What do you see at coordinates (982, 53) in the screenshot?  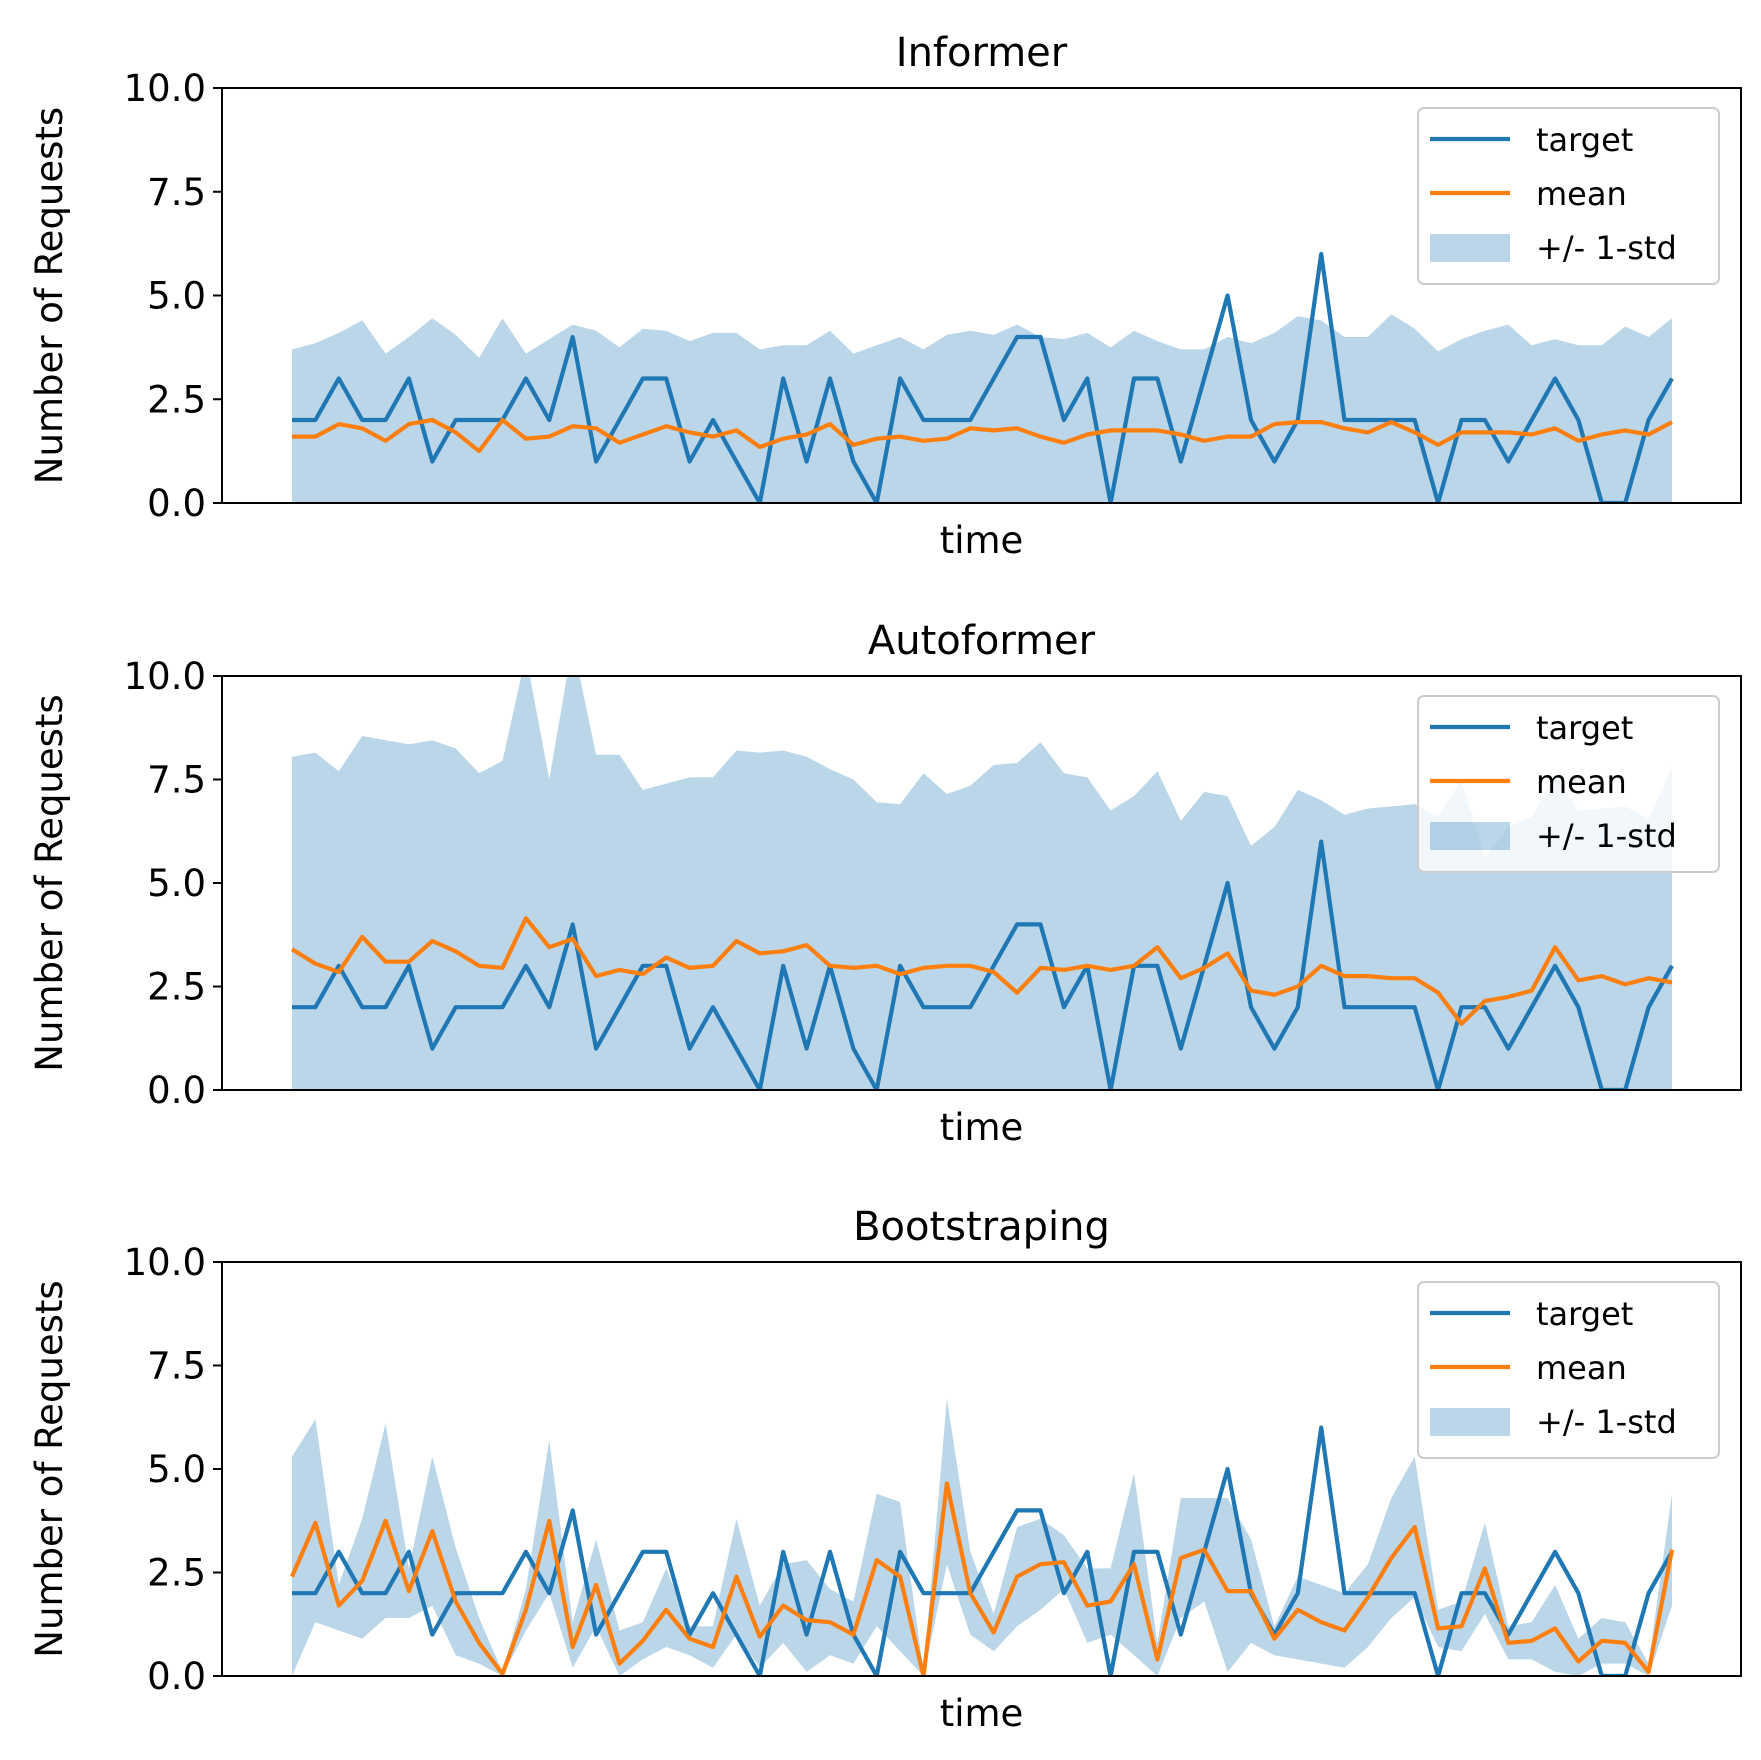 I see `chart-title: Informer` at bounding box center [982, 53].